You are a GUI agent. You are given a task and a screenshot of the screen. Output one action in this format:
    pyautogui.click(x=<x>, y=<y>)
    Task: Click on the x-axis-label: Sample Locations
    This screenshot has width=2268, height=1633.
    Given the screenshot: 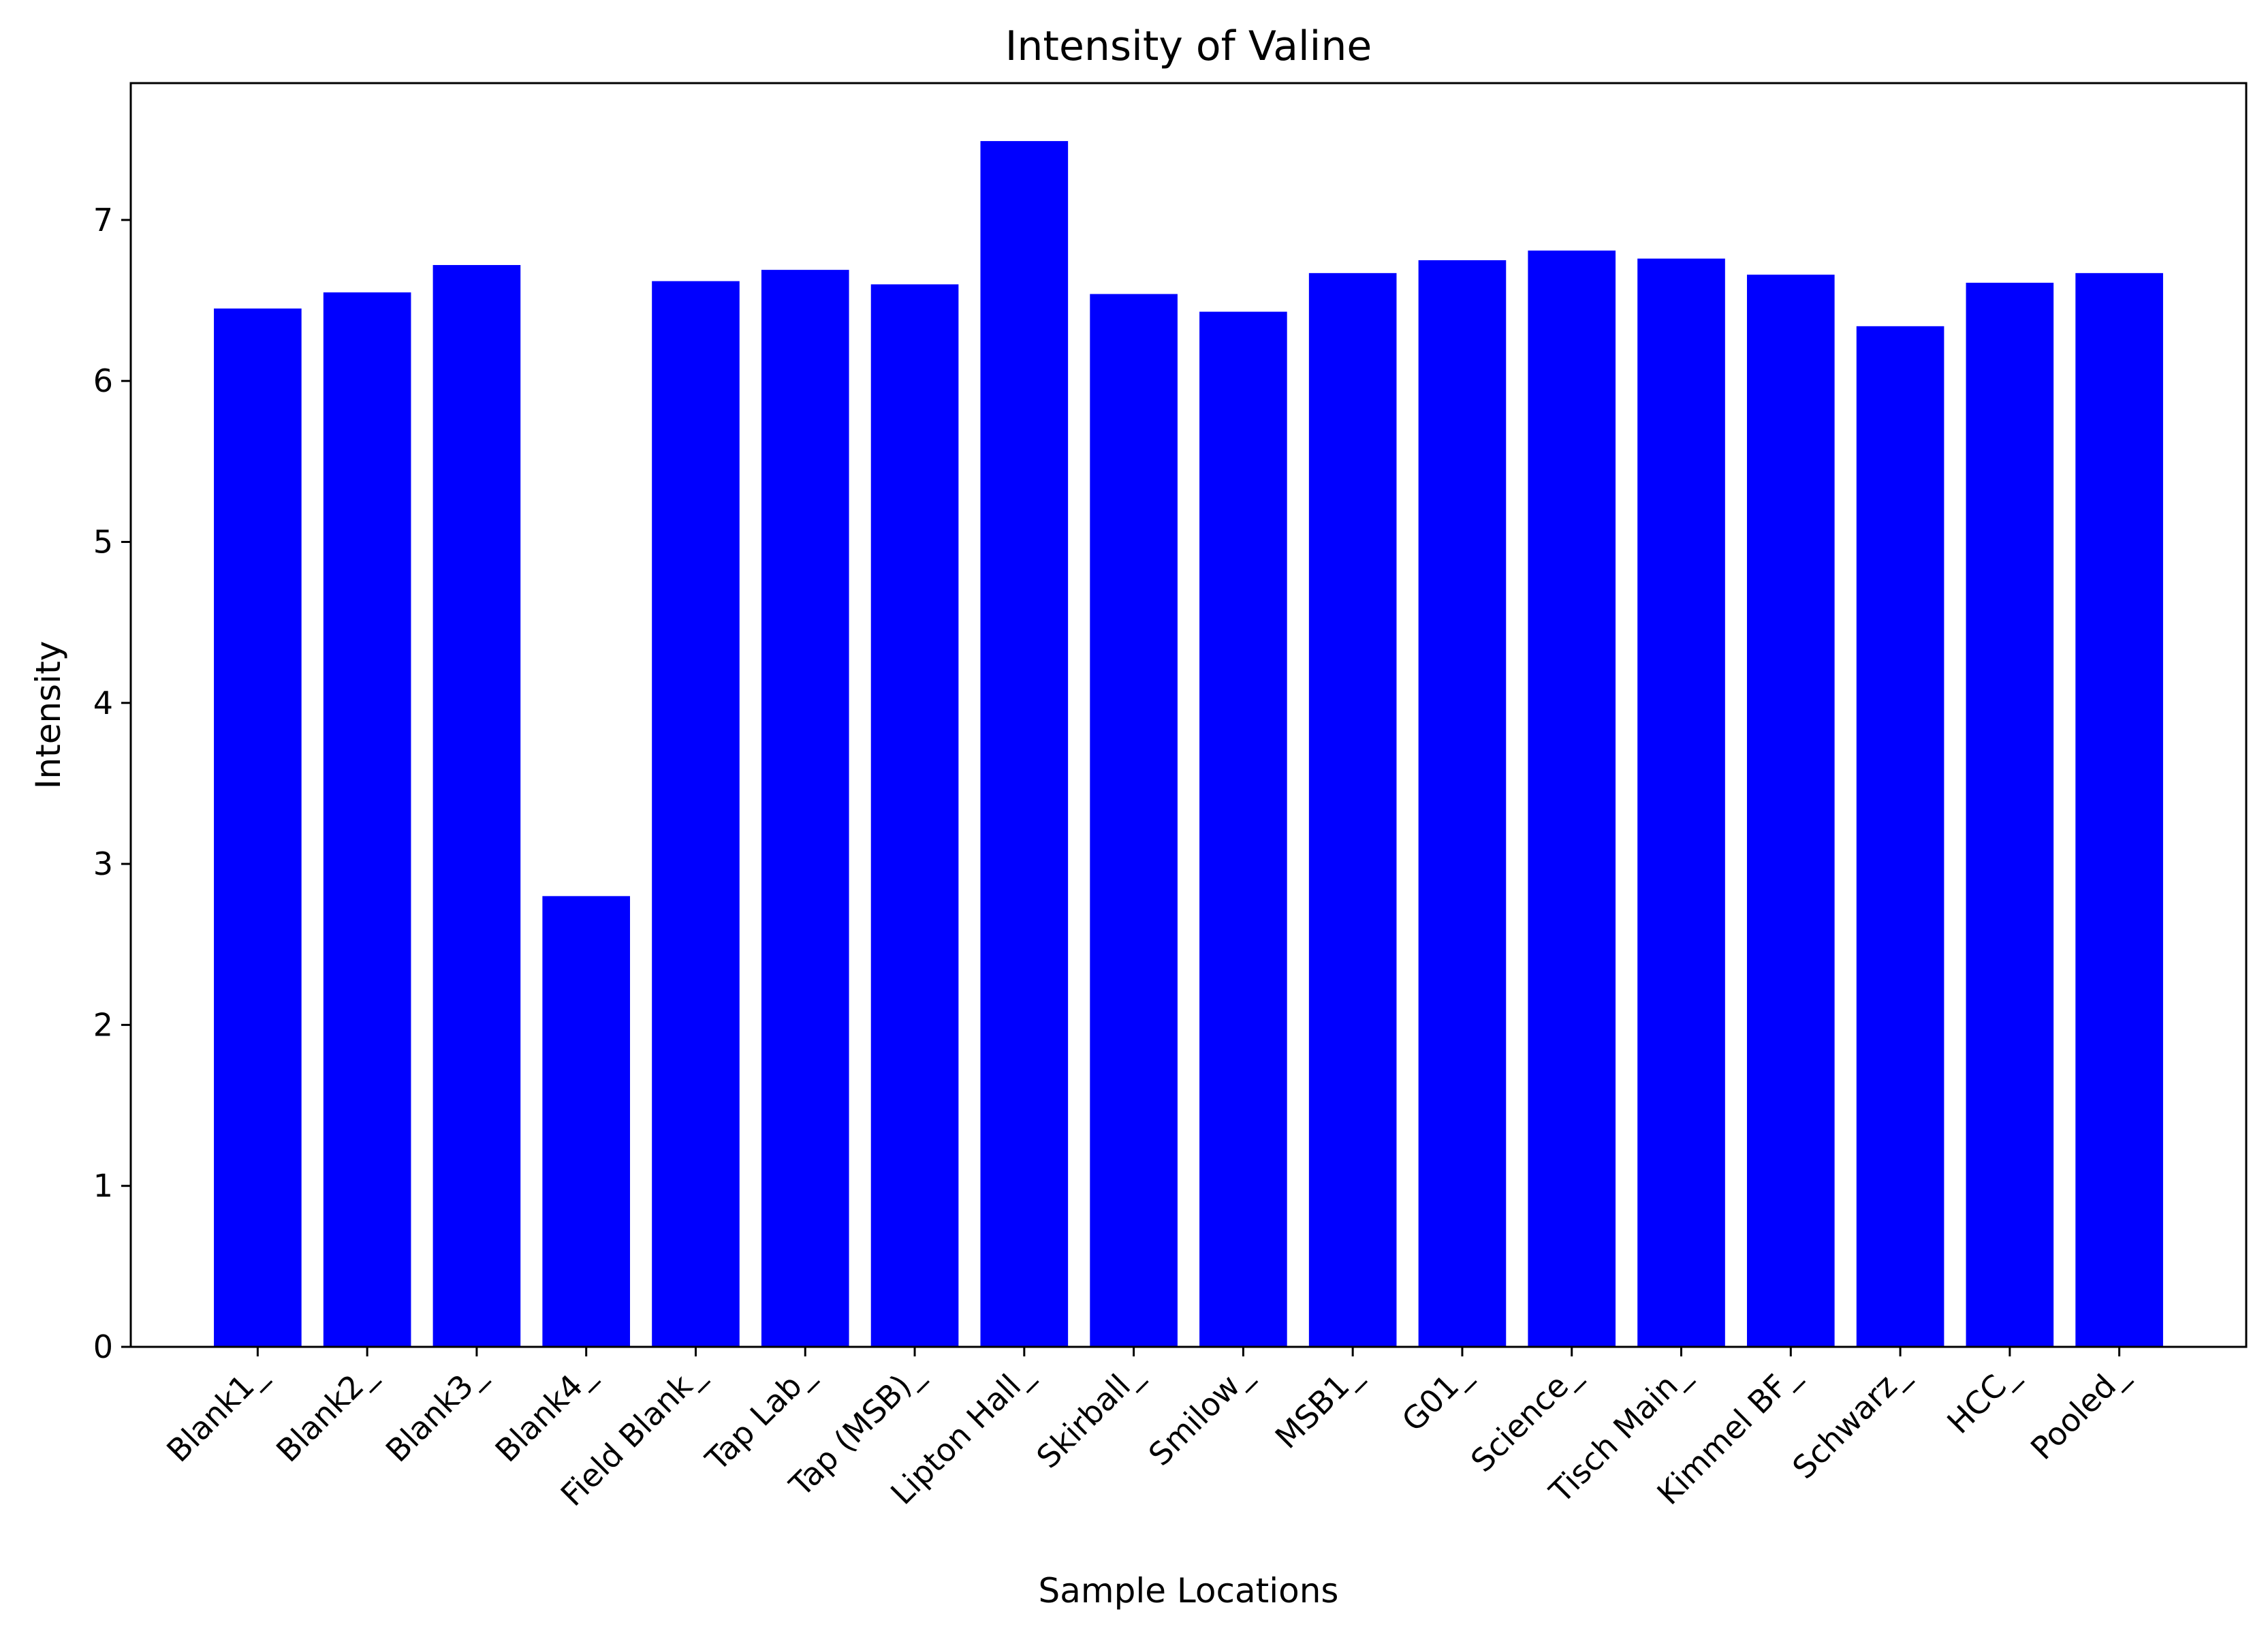 What is the action you would take?
    pyautogui.click(x=1189, y=1591)
    